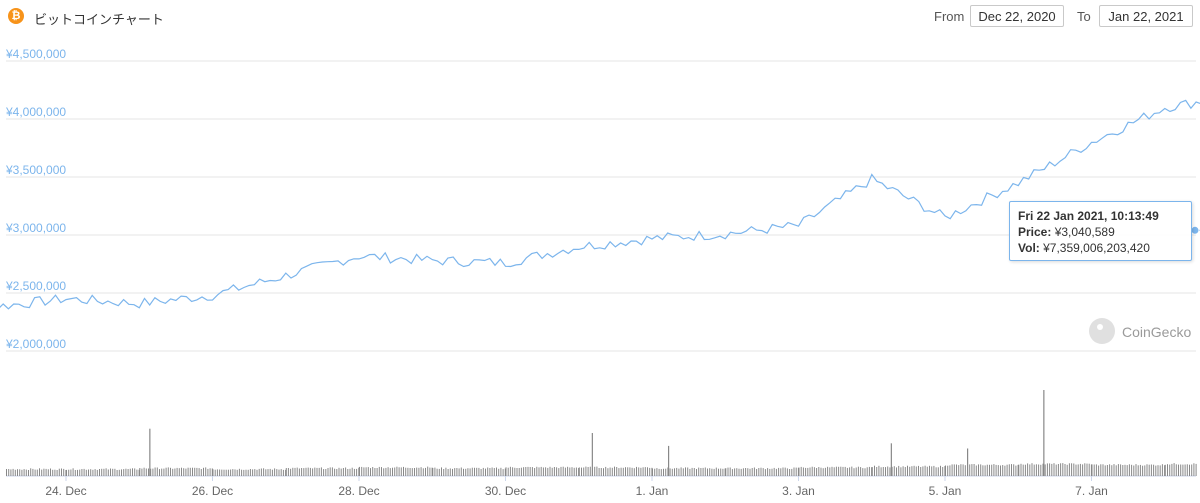  I want to click on x-tick-label: 5. Jan, so click(945, 491).